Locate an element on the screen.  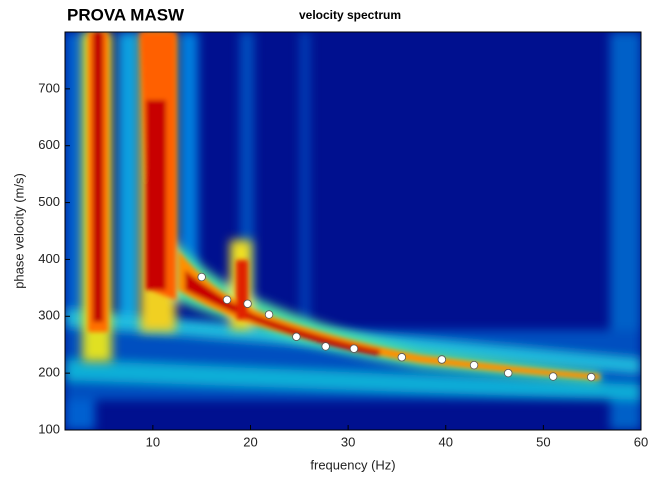
y-tick-label: 700 is located at coordinates (49, 87).